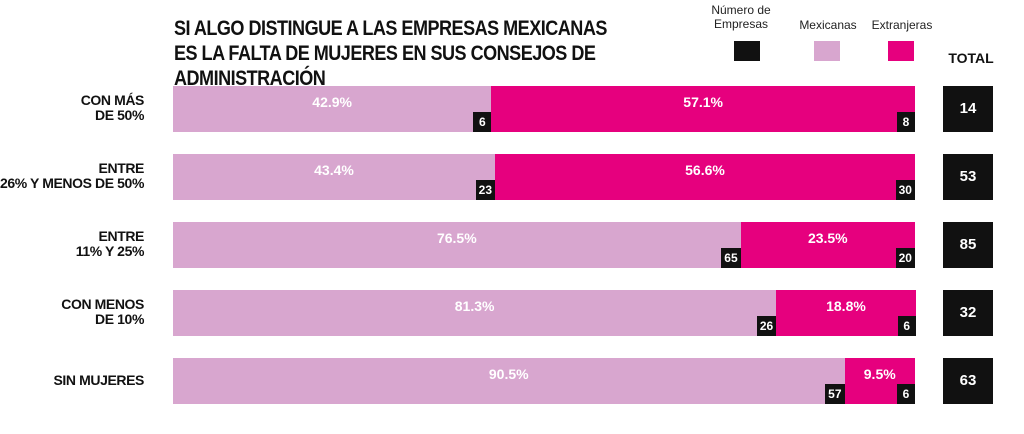 This screenshot has height=434, width=1024. I want to click on percent-label: 56.6%, so click(705, 170).